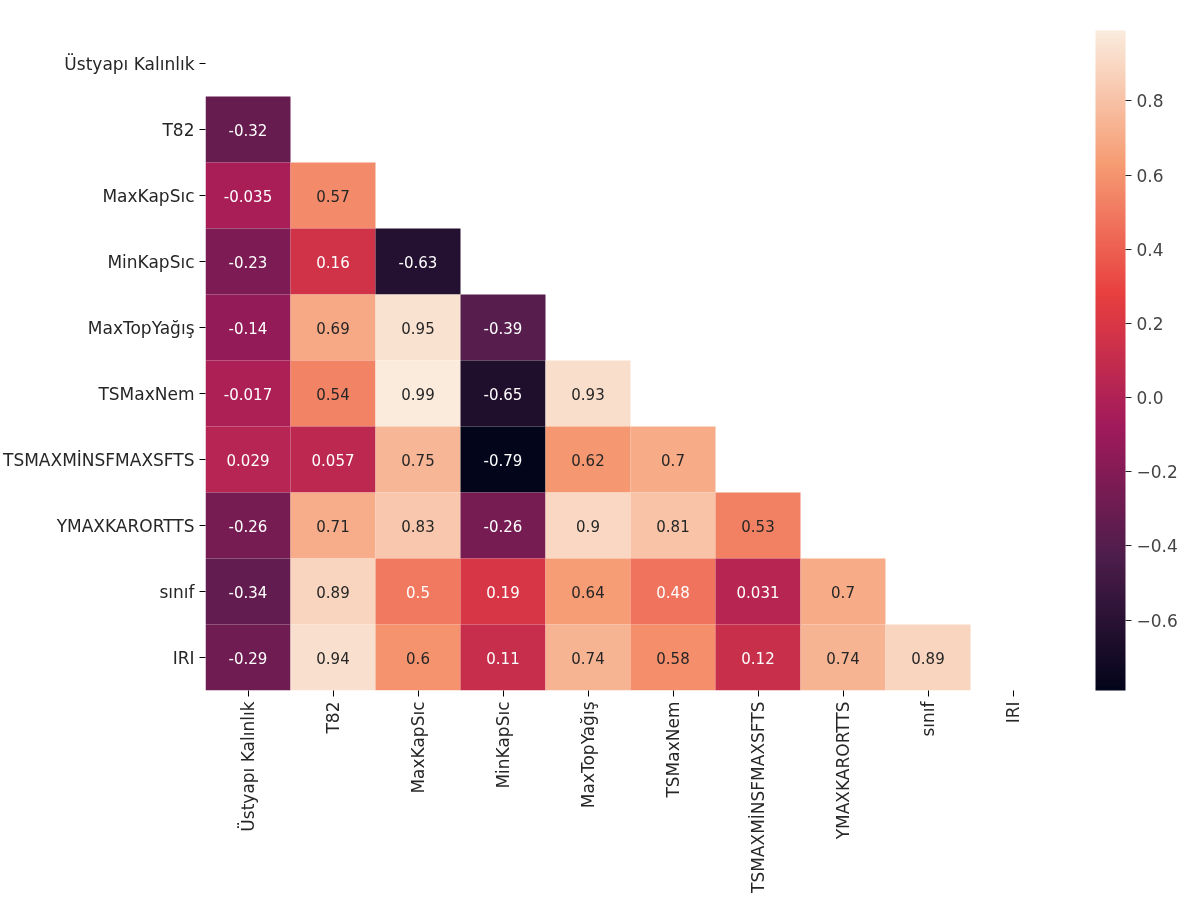 The height and width of the screenshot is (903, 1189). Describe the element at coordinates (177, 591) in the screenshot. I see `y-tick-label: sınıf` at that location.